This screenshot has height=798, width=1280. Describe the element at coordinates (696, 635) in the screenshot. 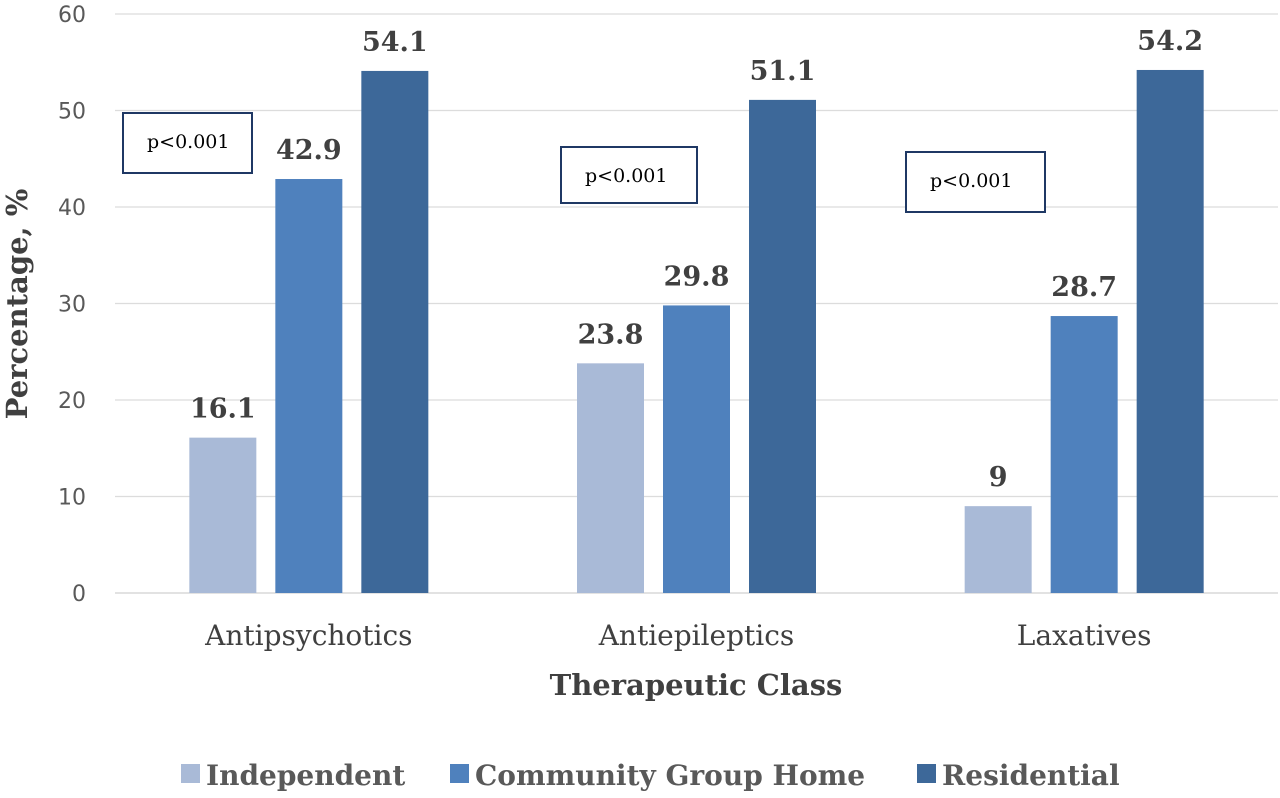

I see `category-label: Antiepileptics` at that location.